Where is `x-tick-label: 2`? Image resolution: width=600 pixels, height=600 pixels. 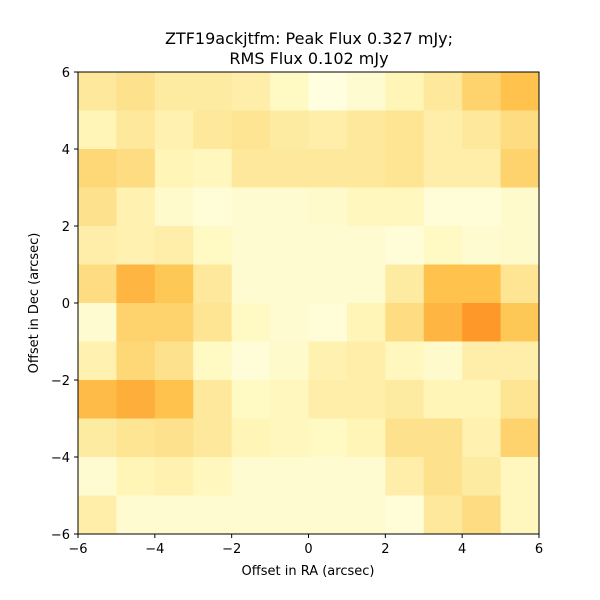 x-tick-label: 2 is located at coordinates (385, 549).